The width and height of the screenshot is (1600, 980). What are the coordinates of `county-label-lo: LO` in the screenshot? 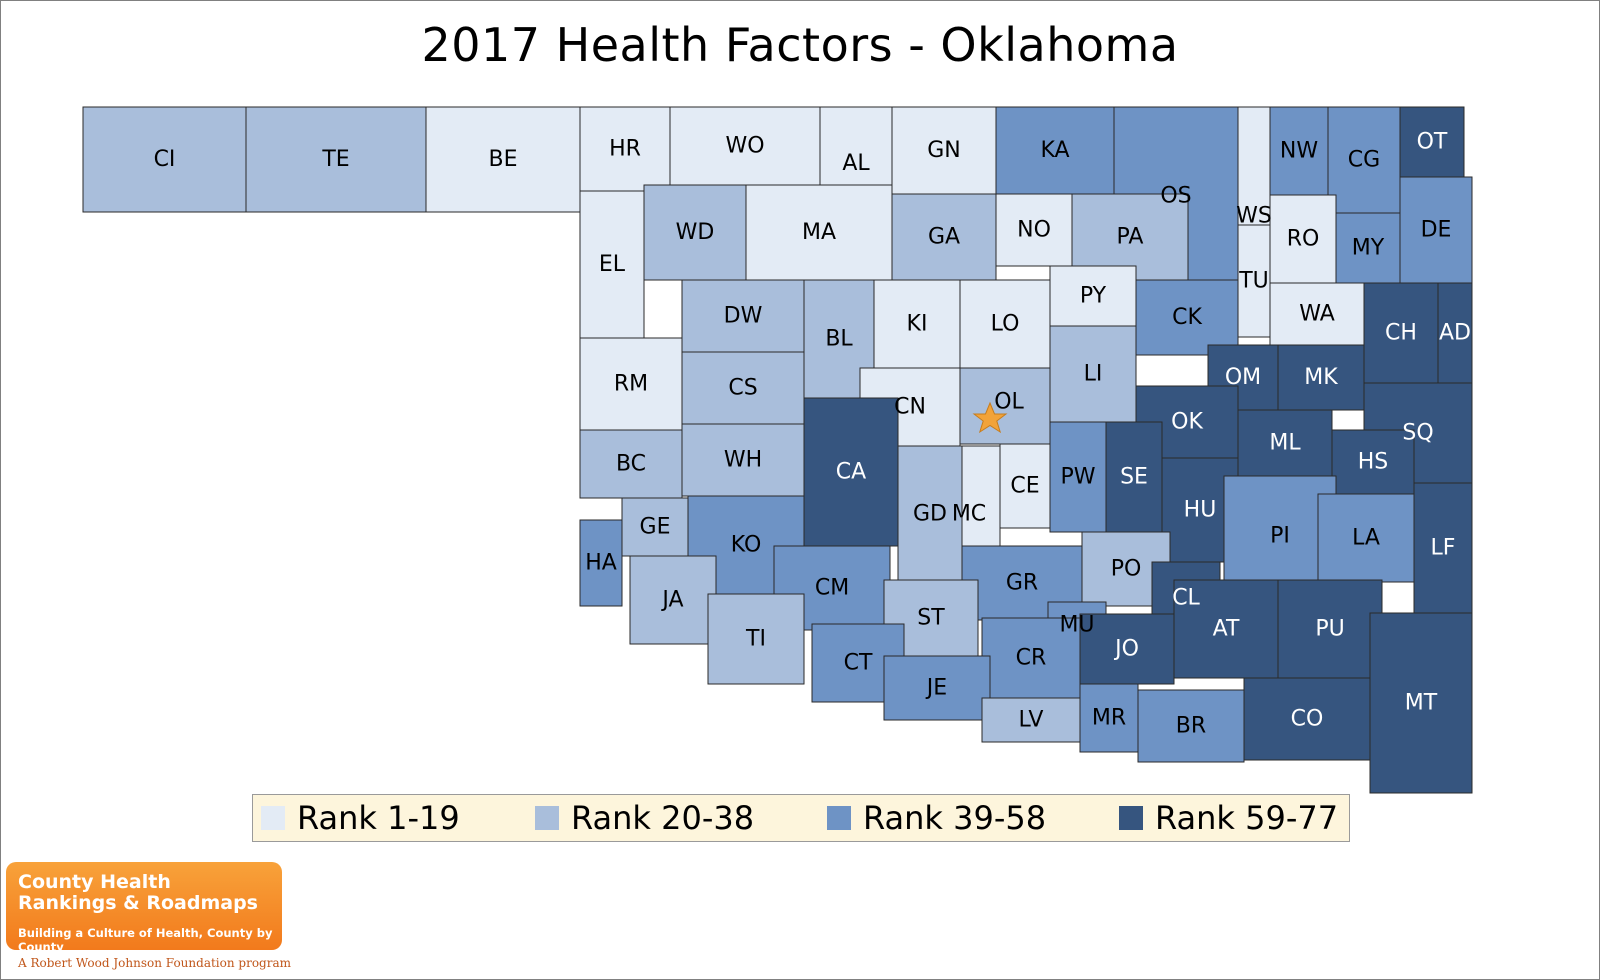 It's located at (1005, 324).